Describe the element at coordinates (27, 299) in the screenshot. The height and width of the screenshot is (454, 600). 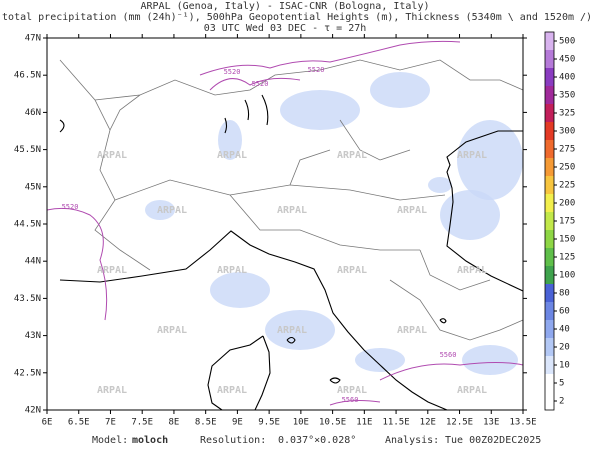
I see `lat-label: 43.5N` at that location.